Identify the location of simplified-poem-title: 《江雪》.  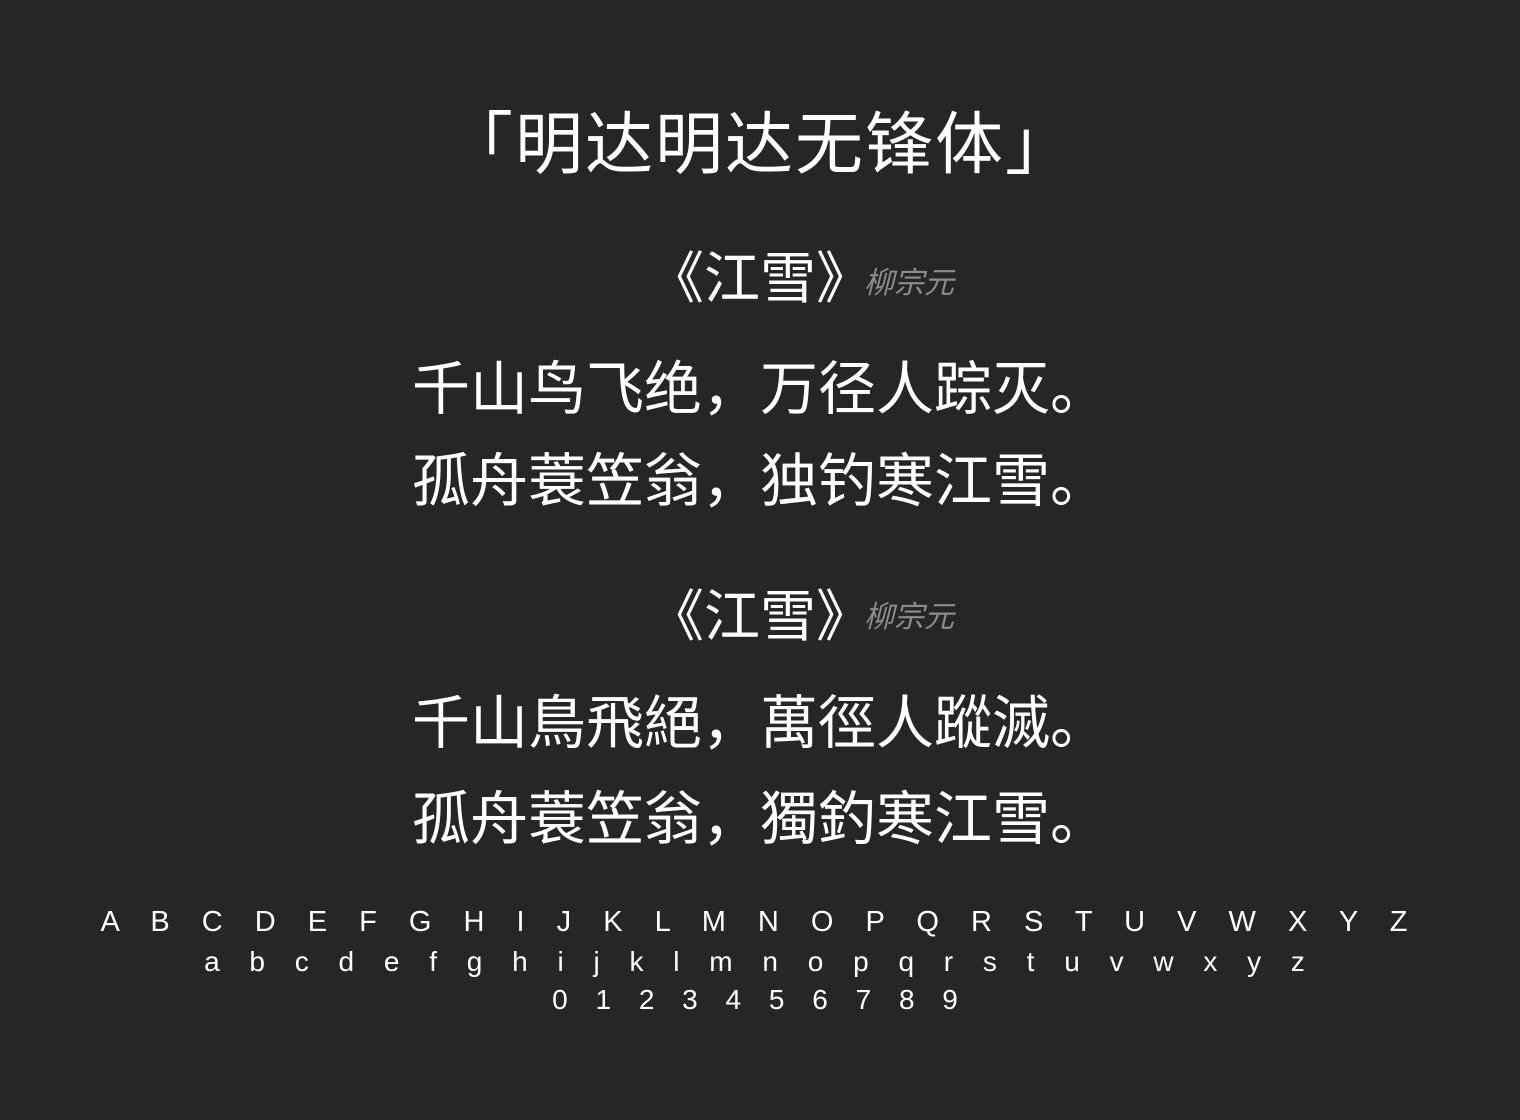
(760, 279).